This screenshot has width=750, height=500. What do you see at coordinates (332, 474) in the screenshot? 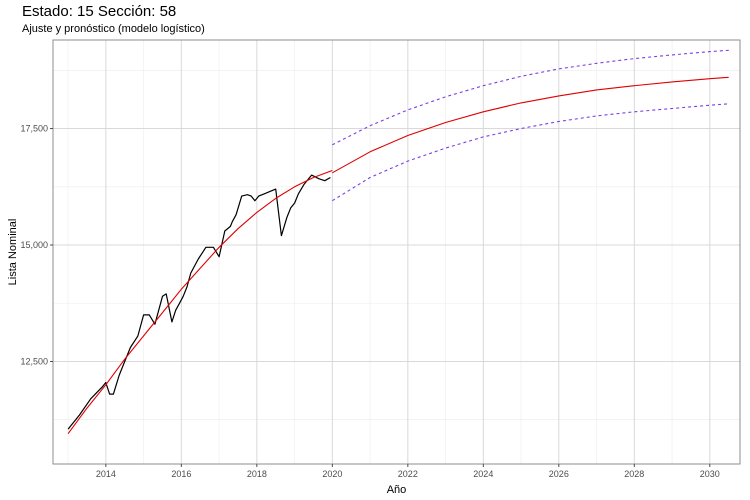
I see `x-tick-label: 2020` at bounding box center [332, 474].